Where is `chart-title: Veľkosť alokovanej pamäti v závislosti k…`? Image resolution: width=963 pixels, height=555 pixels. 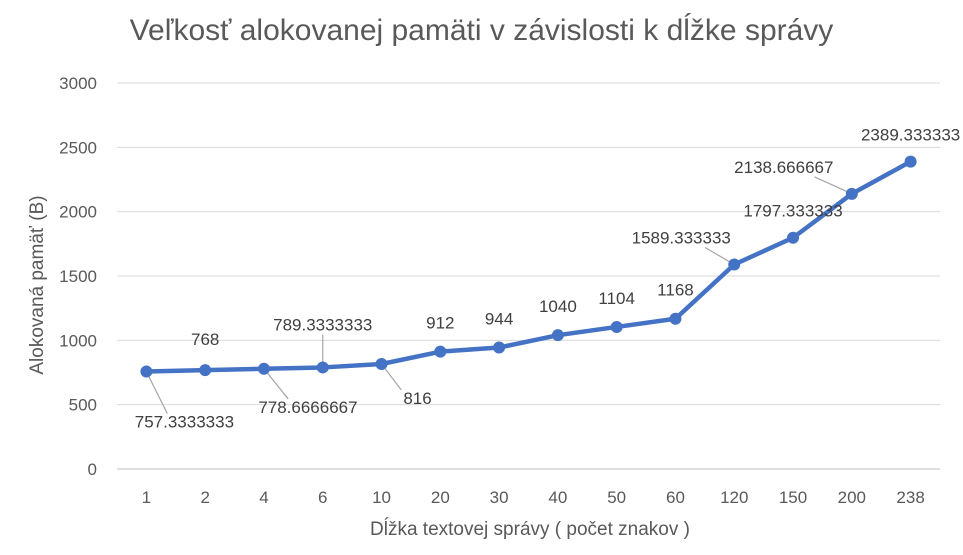
chart-title: Veľkosť alokovanej pamäti v závislosti k… is located at coordinates (481, 30).